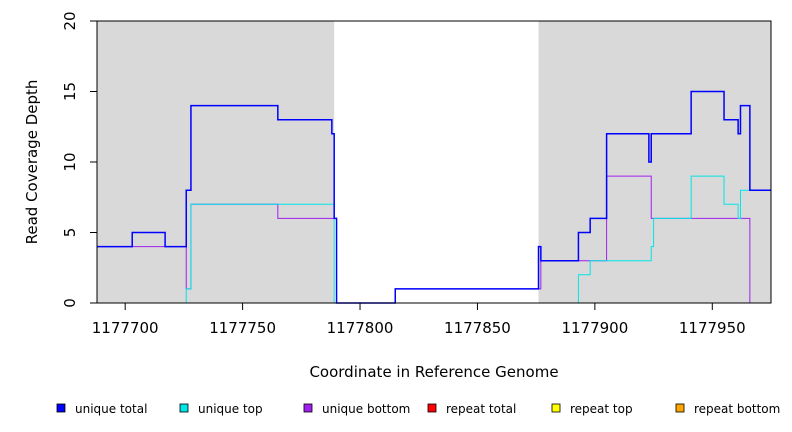 This screenshot has height=432, width=792. What do you see at coordinates (111, 409) in the screenshot?
I see `legend-label: unique total` at bounding box center [111, 409].